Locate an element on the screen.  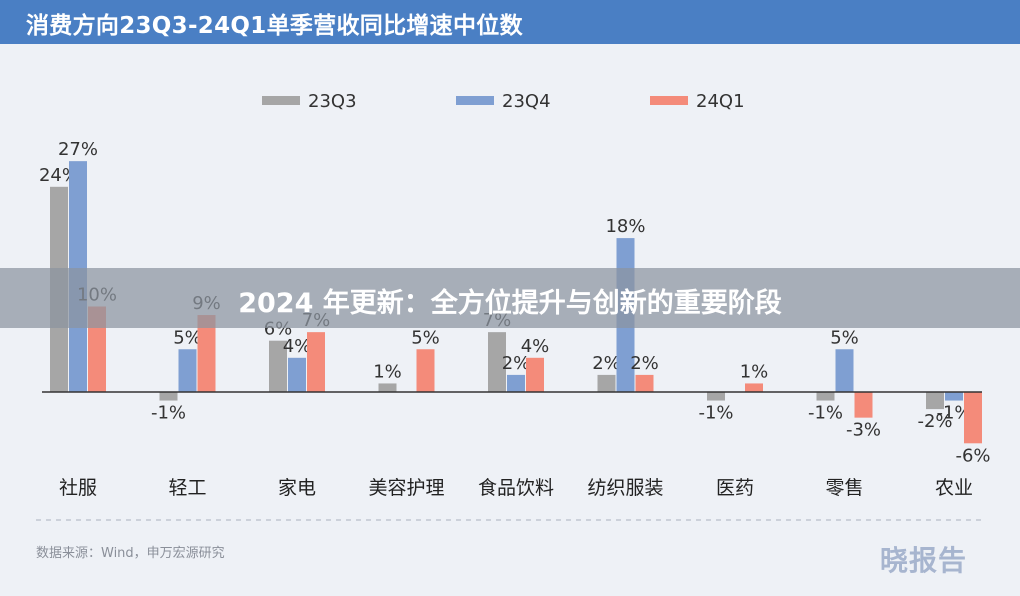
category-label: 医药 is located at coordinates (735, 488).